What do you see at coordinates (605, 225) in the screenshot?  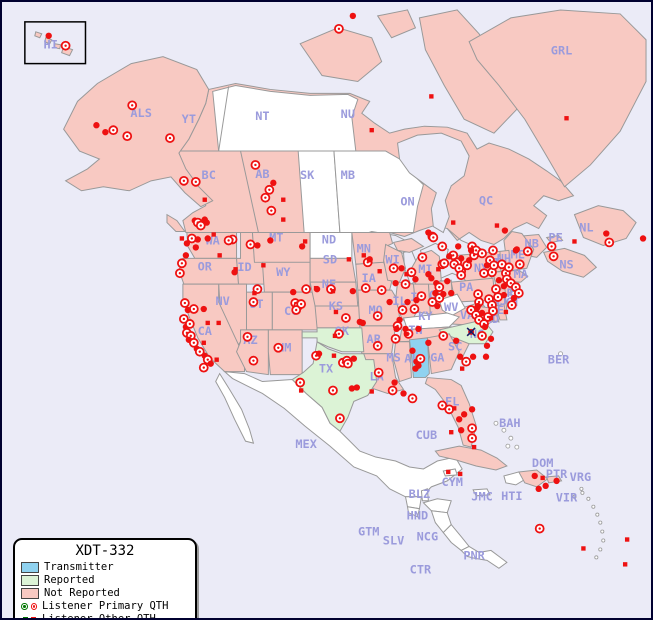 I see `region-NL` at bounding box center [605, 225].